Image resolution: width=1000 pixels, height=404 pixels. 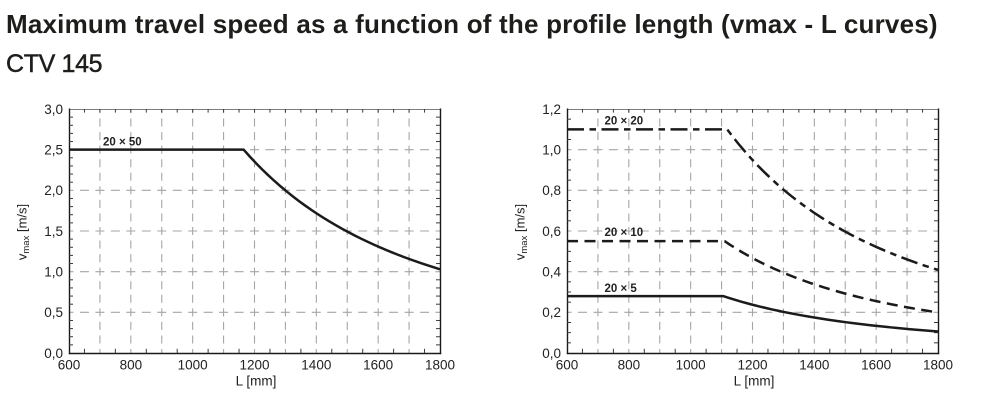 I want to click on svg-text: 20 × 5, so click(x=621, y=289).